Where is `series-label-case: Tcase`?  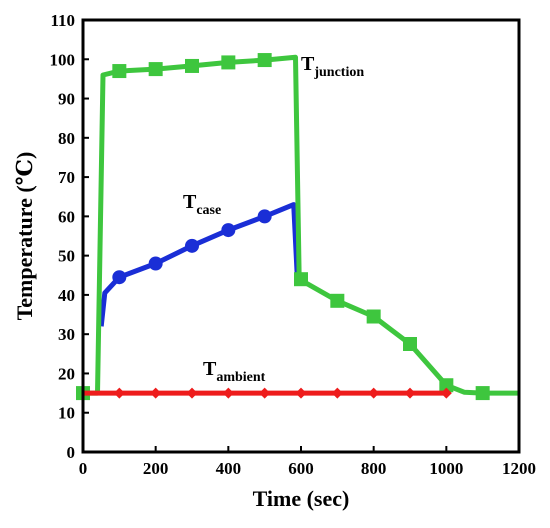
series-label-case: Tcase is located at coordinates (202, 204).